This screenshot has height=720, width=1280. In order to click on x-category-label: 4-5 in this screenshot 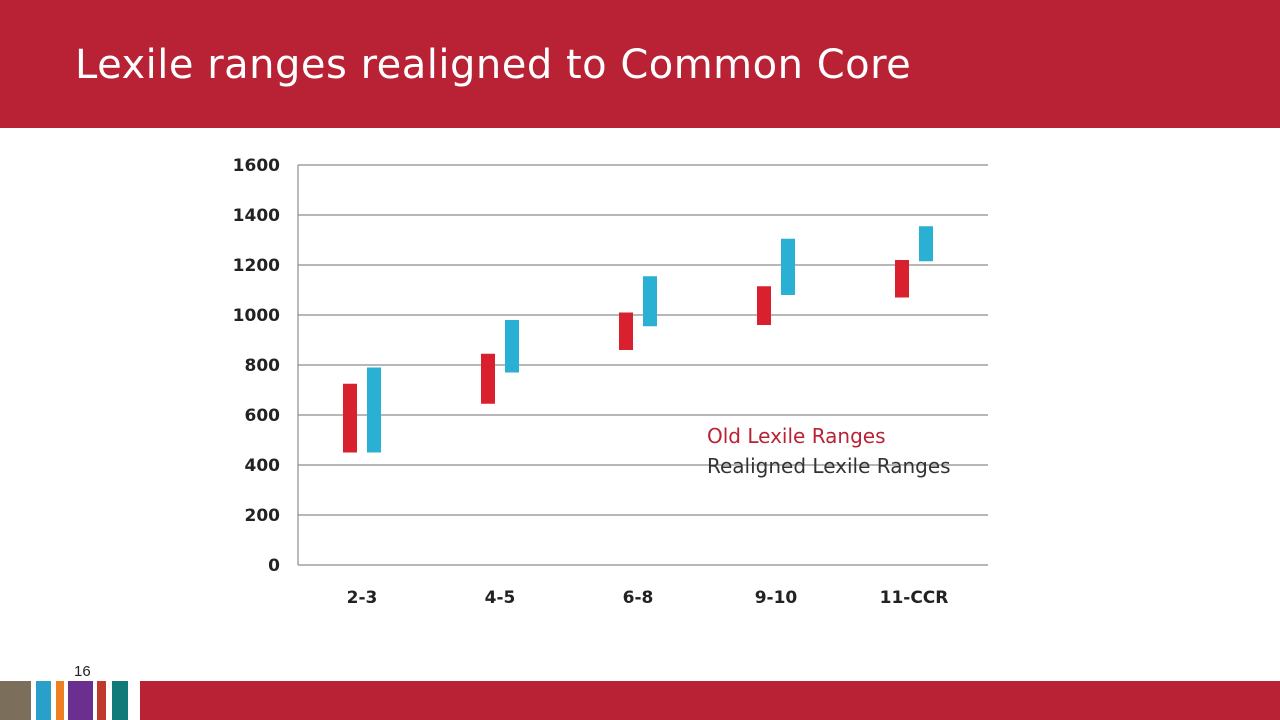, I will do `click(500, 598)`.